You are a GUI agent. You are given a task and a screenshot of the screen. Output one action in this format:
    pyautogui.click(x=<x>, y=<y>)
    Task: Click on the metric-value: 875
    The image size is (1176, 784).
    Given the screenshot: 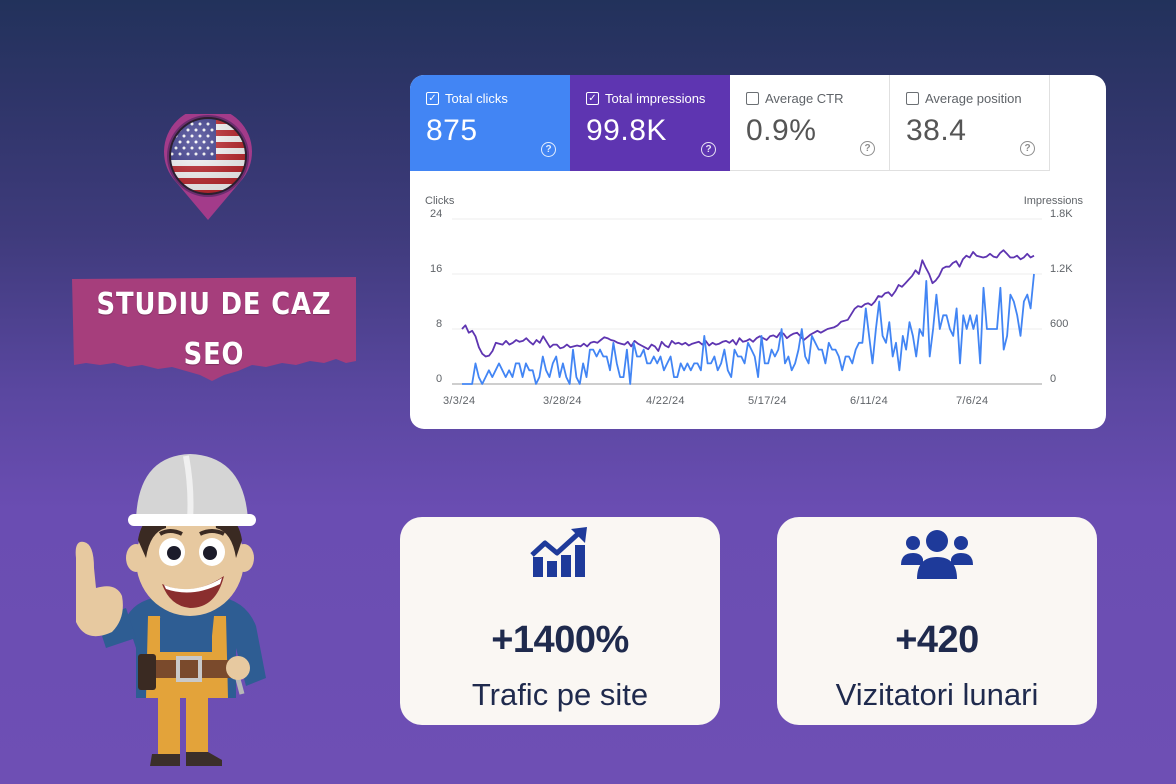 What is the action you would take?
    pyautogui.click(x=452, y=130)
    